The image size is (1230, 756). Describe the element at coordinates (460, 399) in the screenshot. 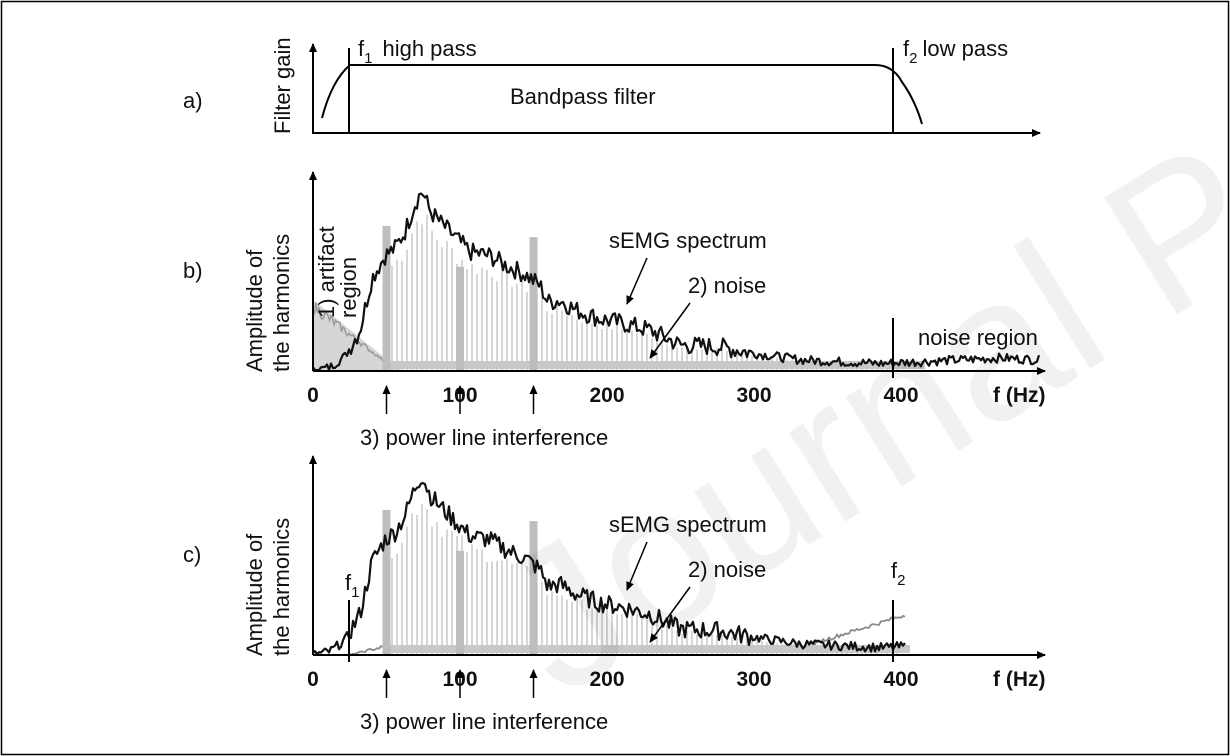

I see `panel-b-power-line-arrows` at that location.